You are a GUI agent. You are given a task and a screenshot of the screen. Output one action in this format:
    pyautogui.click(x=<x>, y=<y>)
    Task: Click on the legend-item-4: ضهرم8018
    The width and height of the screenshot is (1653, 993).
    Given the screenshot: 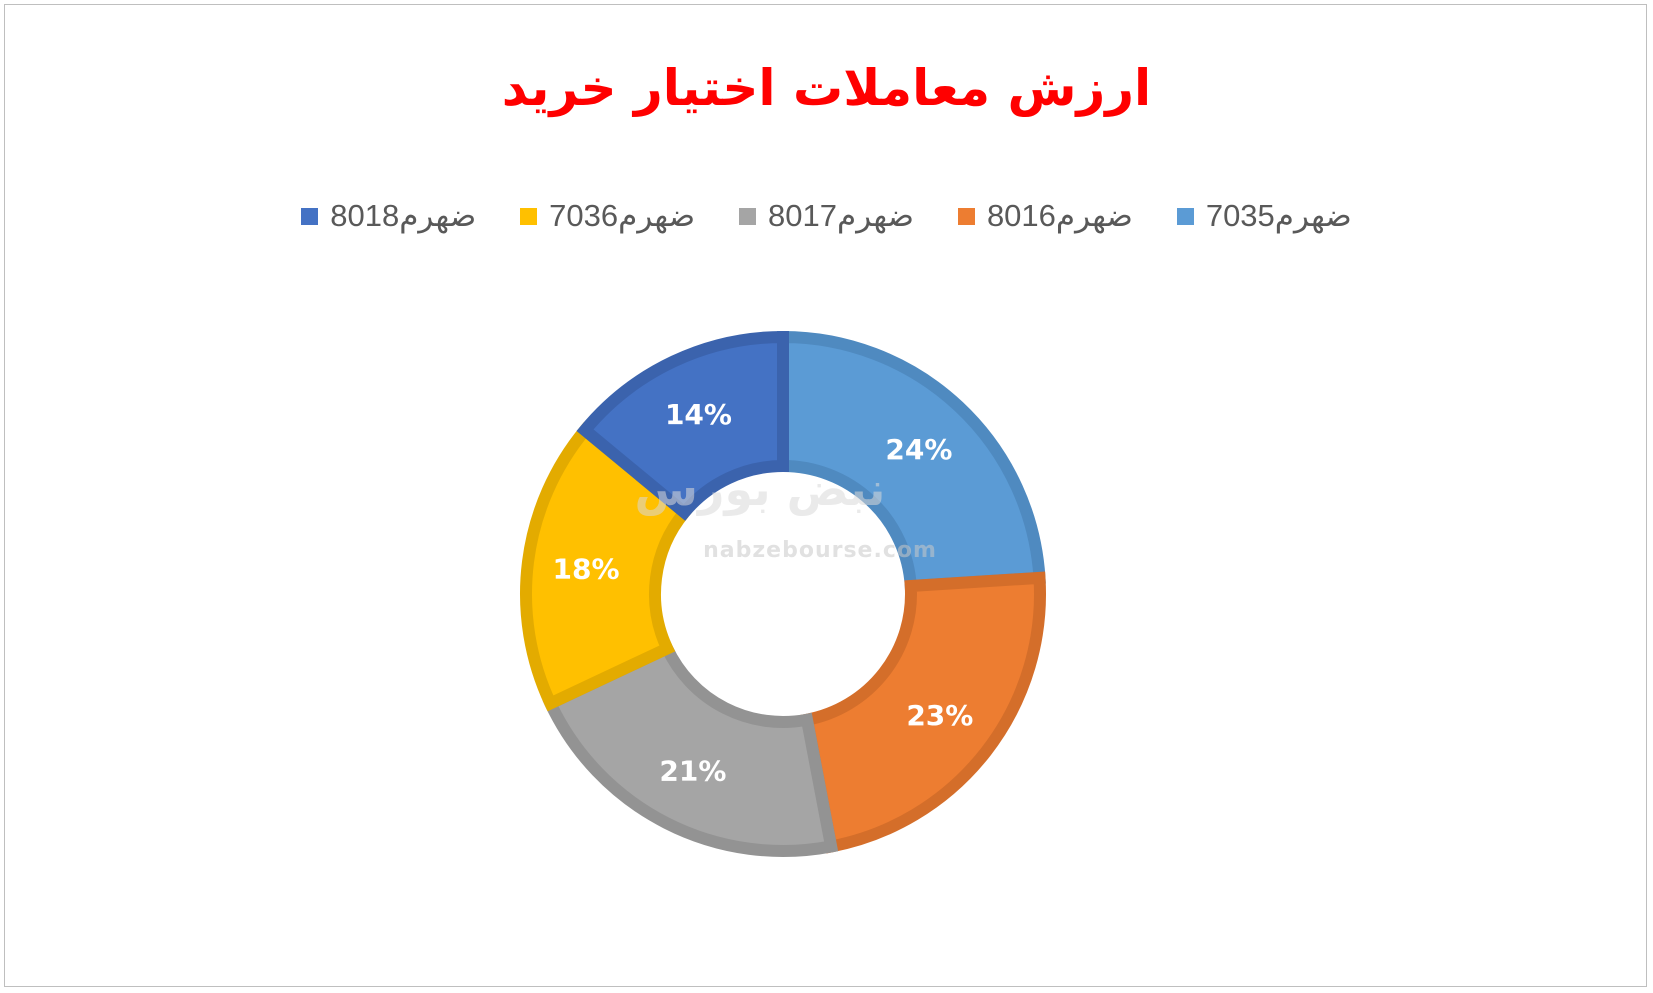 What is the action you would take?
    pyautogui.click(x=388, y=216)
    